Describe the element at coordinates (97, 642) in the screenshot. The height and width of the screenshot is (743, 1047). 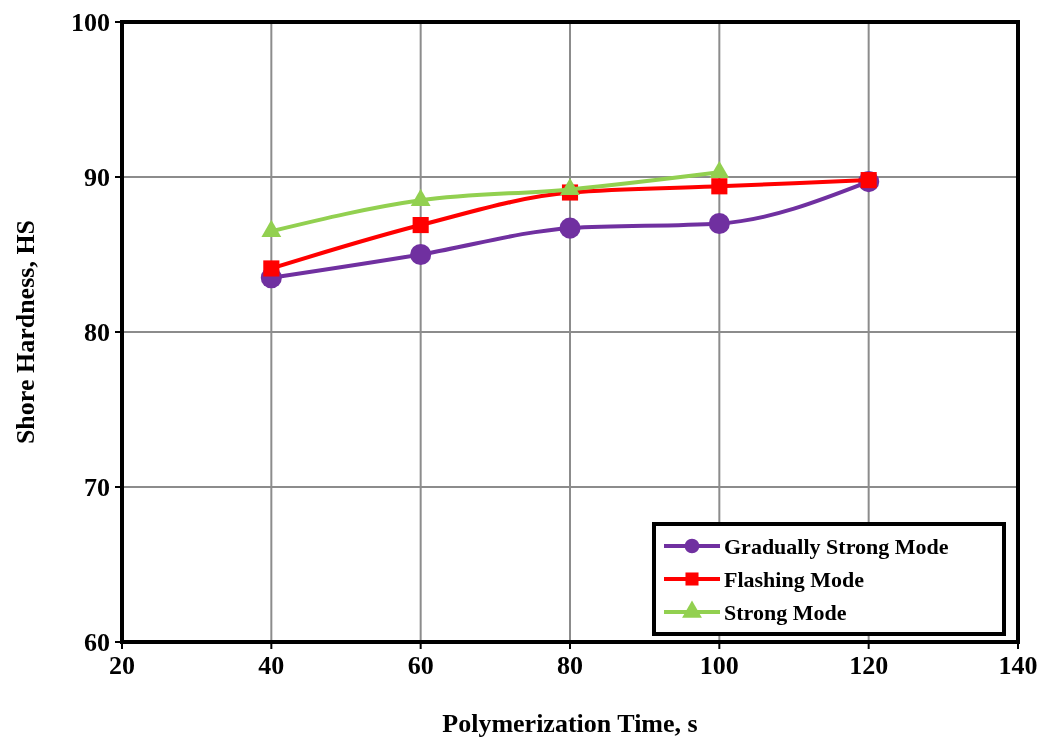
I see `y-tick-label: 60` at that location.